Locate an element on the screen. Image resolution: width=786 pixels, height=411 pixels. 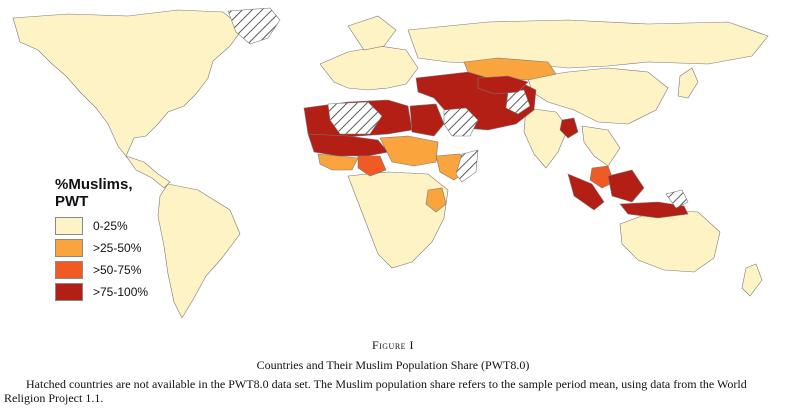
bangladesh is located at coordinates (569, 128).